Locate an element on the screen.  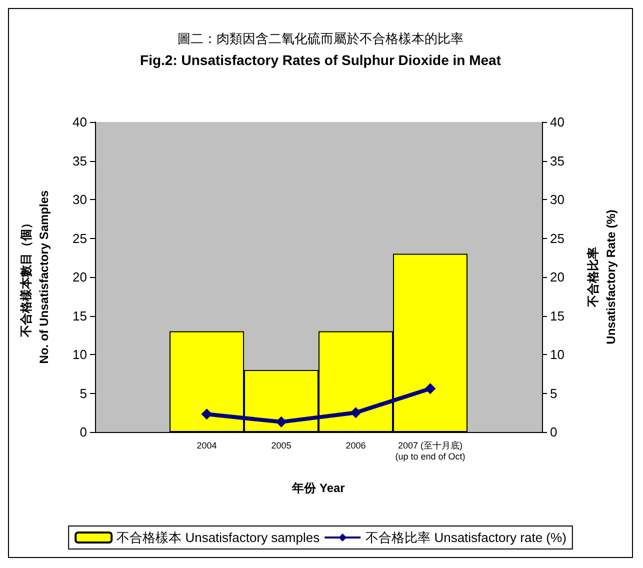
y2-tick-label: 20 is located at coordinates (557, 277).